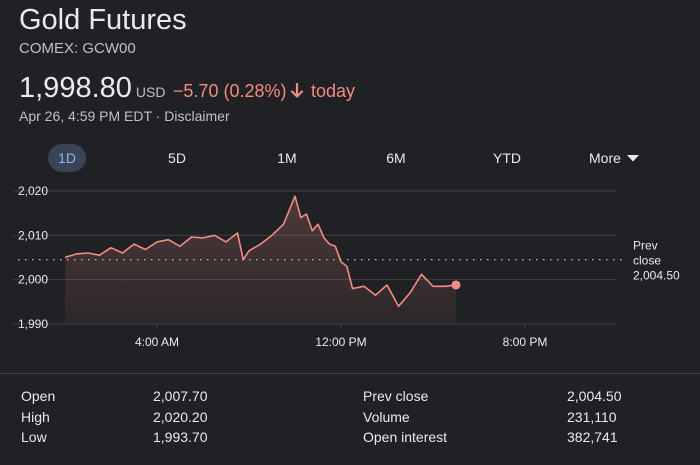 Image resolution: width=700 pixels, height=465 pixels. What do you see at coordinates (396, 396) in the screenshot?
I see `stat-label: Prev close` at bounding box center [396, 396].